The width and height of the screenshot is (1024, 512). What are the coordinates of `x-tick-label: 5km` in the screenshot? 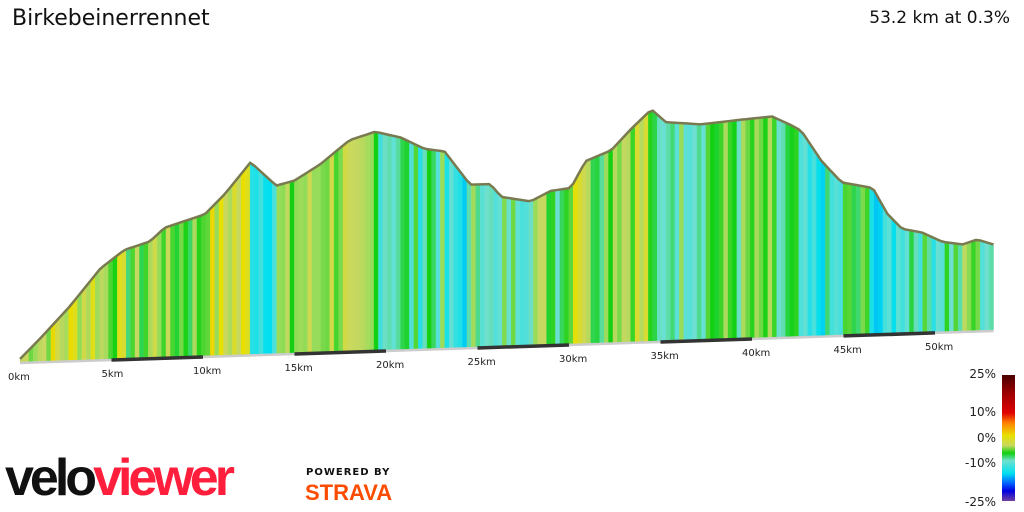 It's located at (113, 374).